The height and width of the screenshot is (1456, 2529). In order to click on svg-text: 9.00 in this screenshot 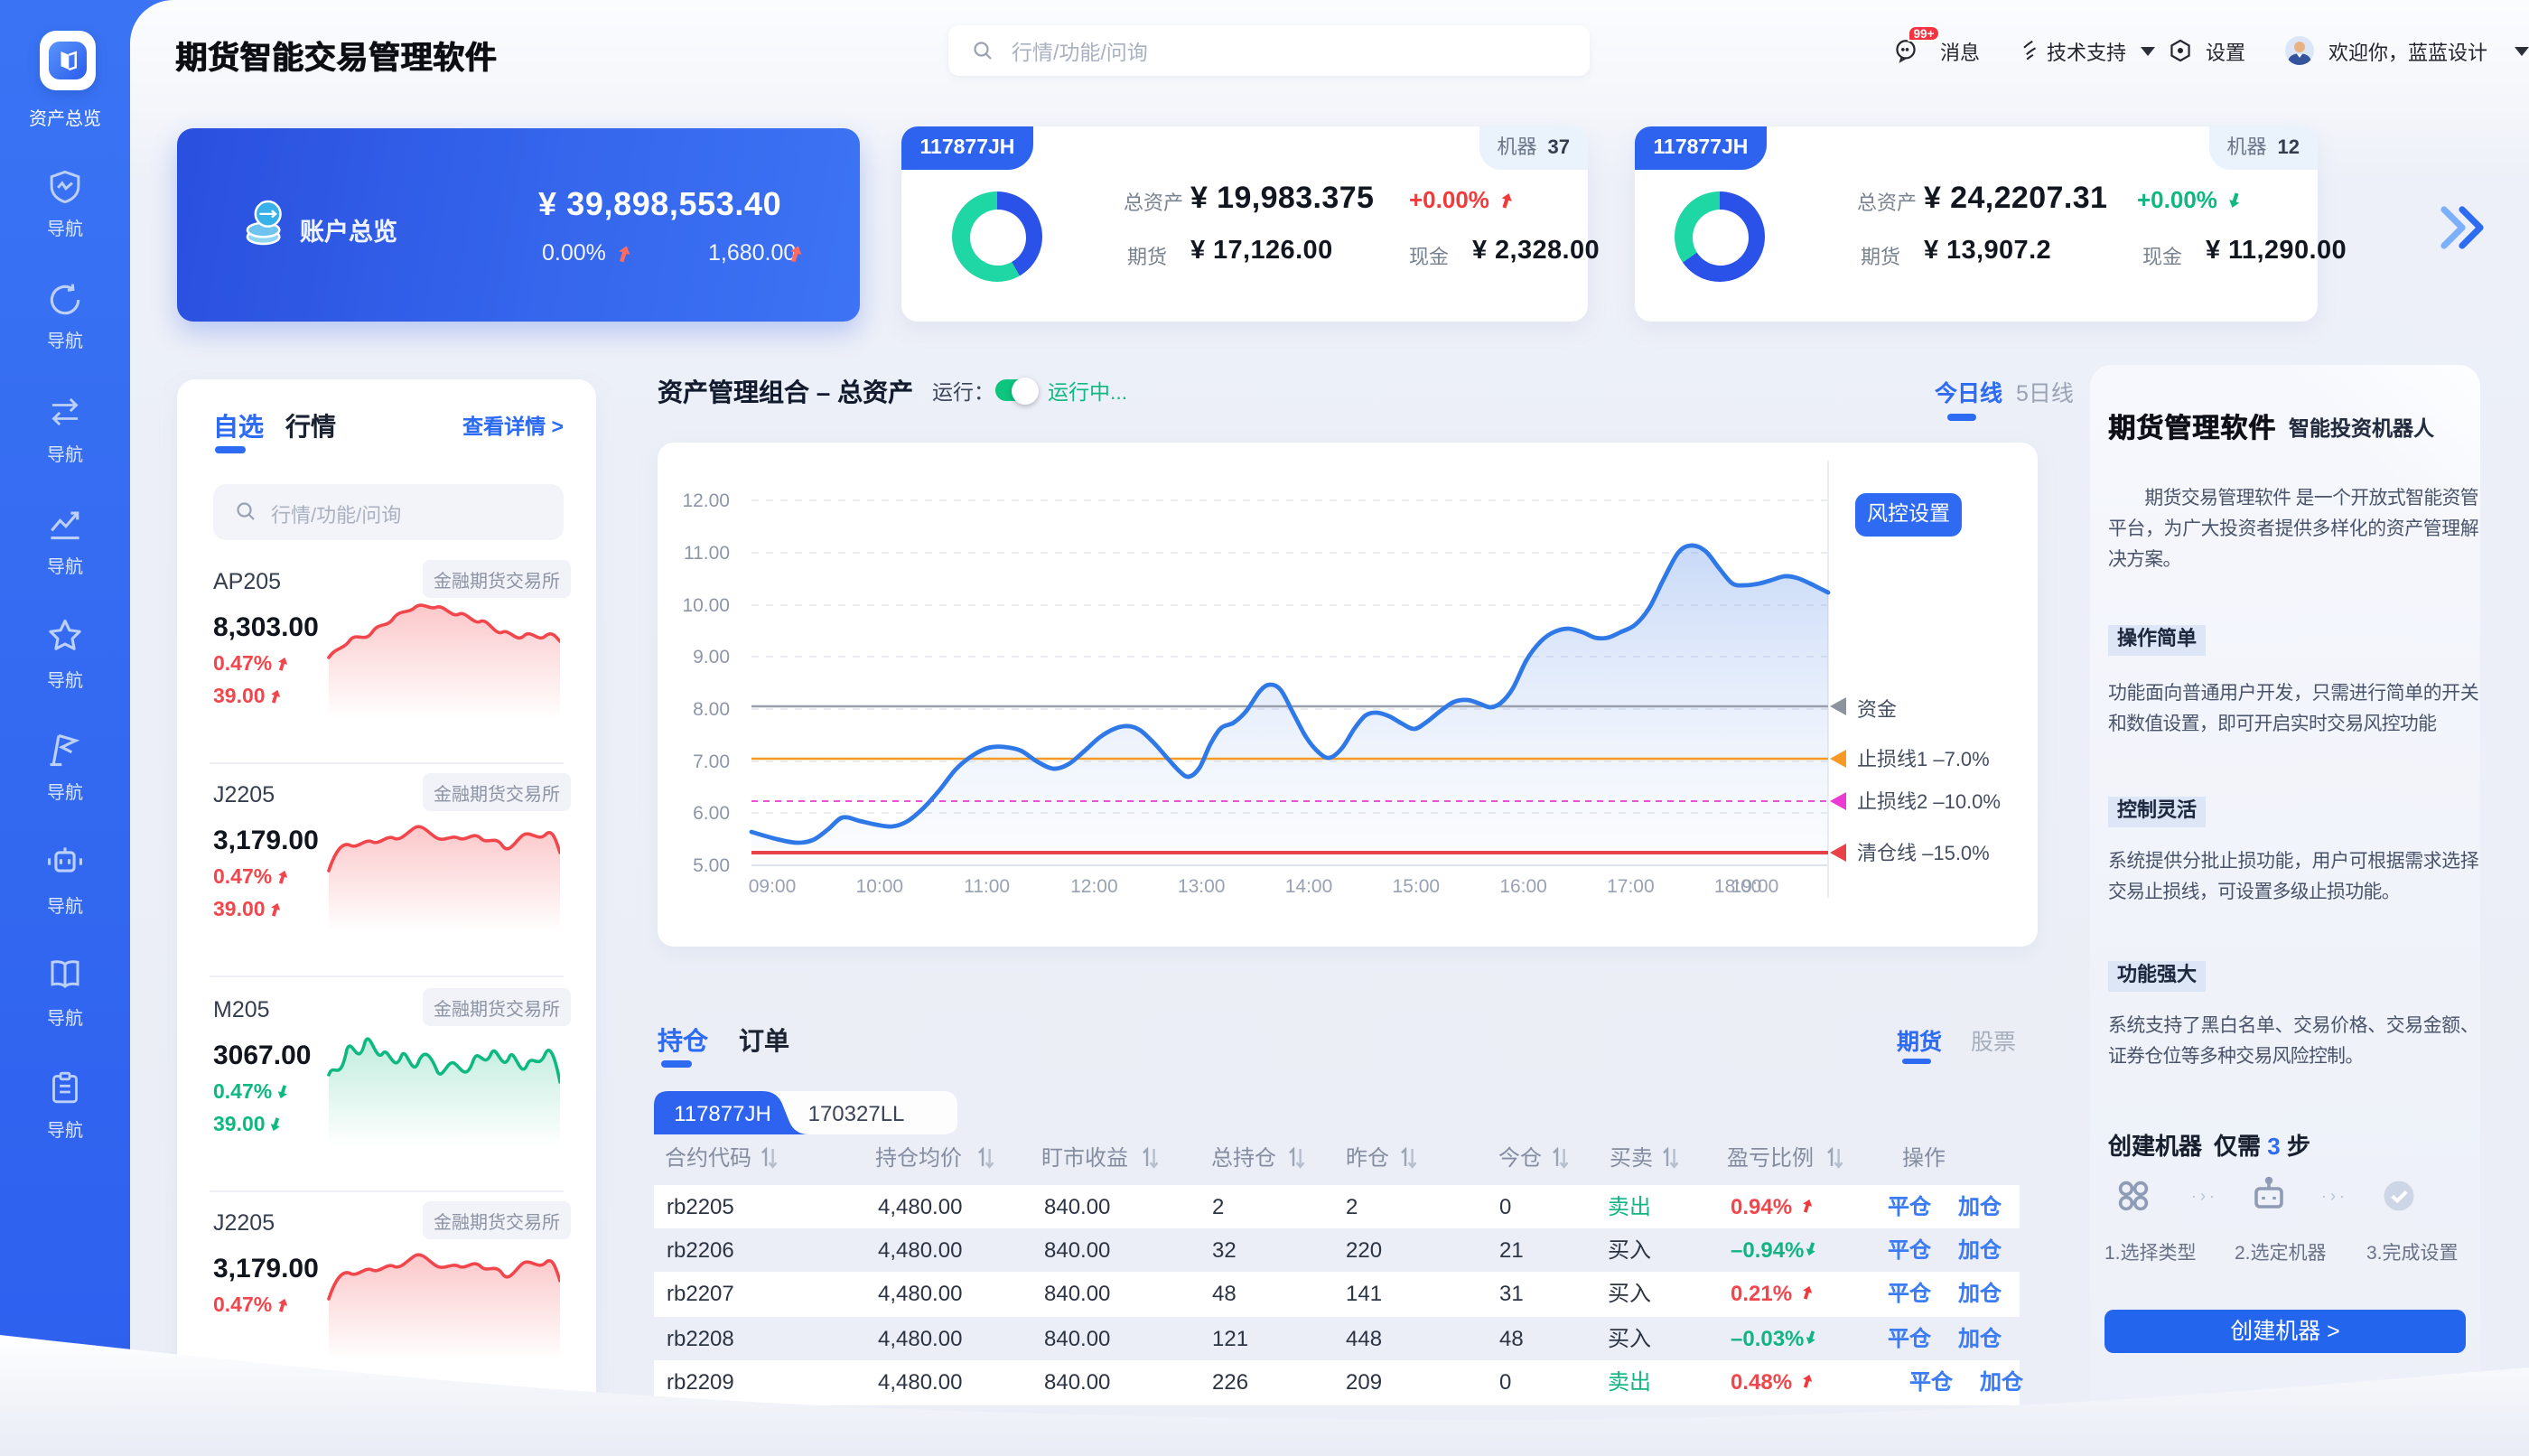, I will do `click(711, 657)`.